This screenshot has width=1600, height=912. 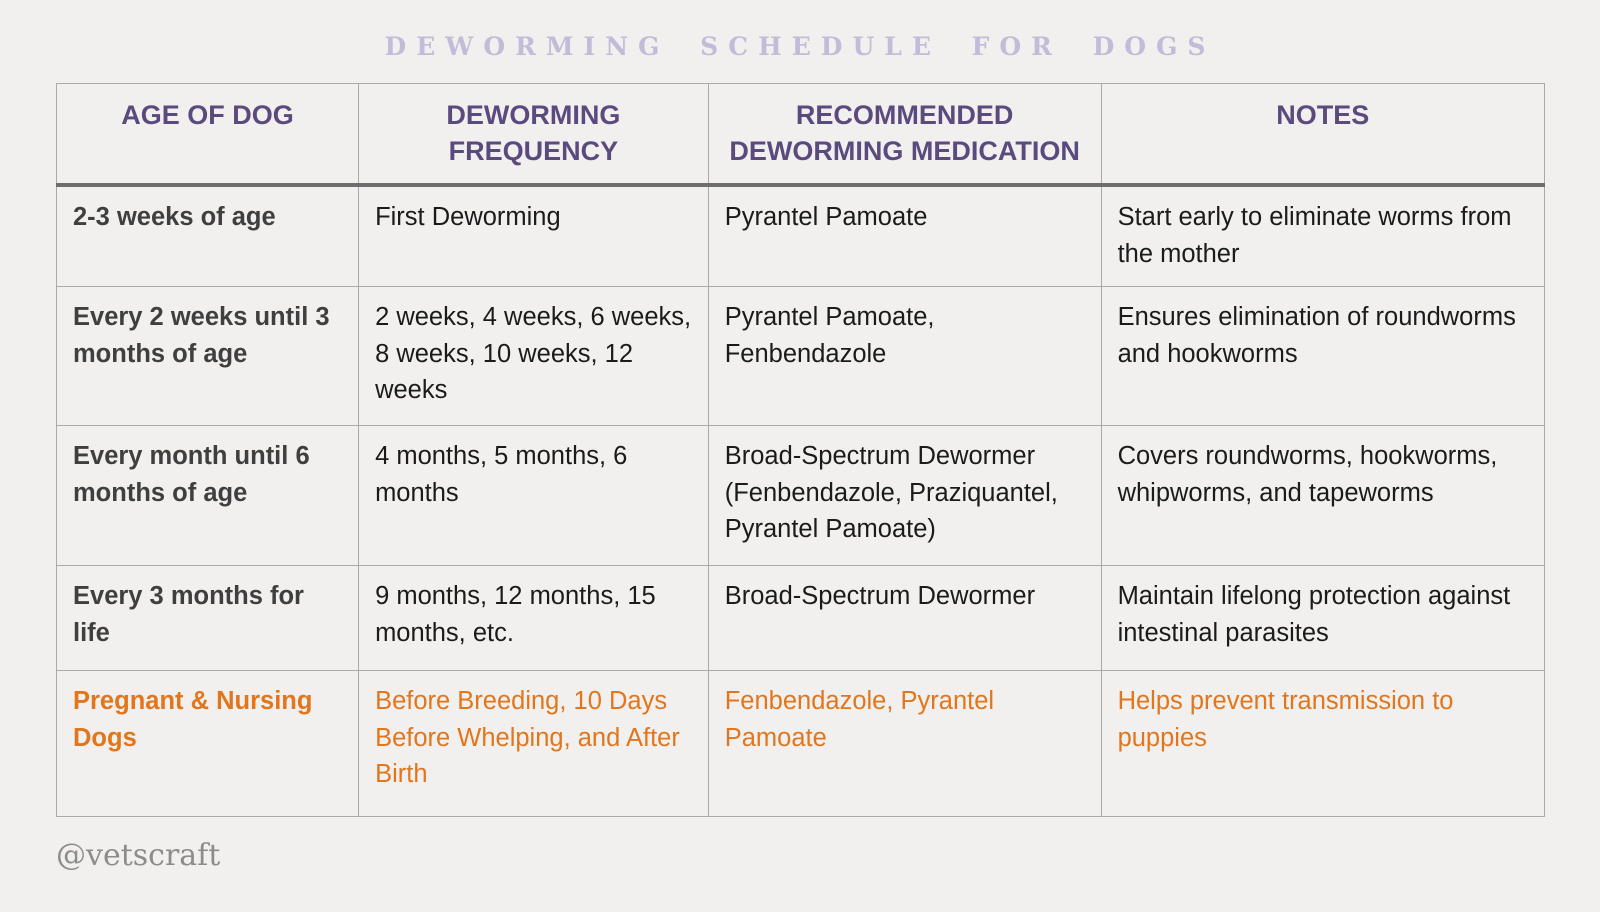 I want to click on cell-medication: Pyrantel Pamoate, Fenbendazole, so click(x=904, y=356).